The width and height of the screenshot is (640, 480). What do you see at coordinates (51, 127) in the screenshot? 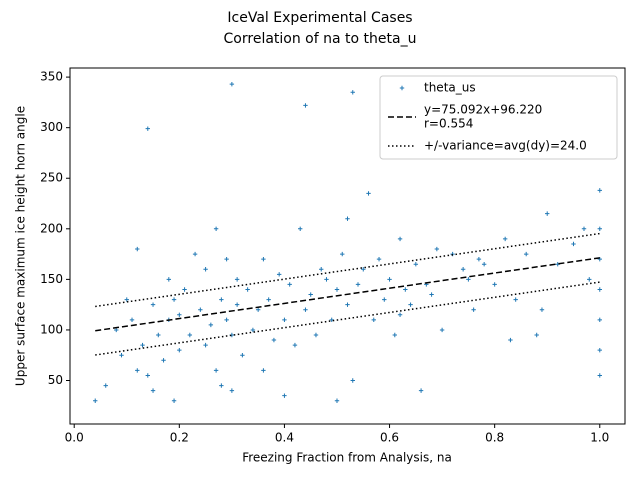
I see `y-tick-label: 300` at bounding box center [51, 127].